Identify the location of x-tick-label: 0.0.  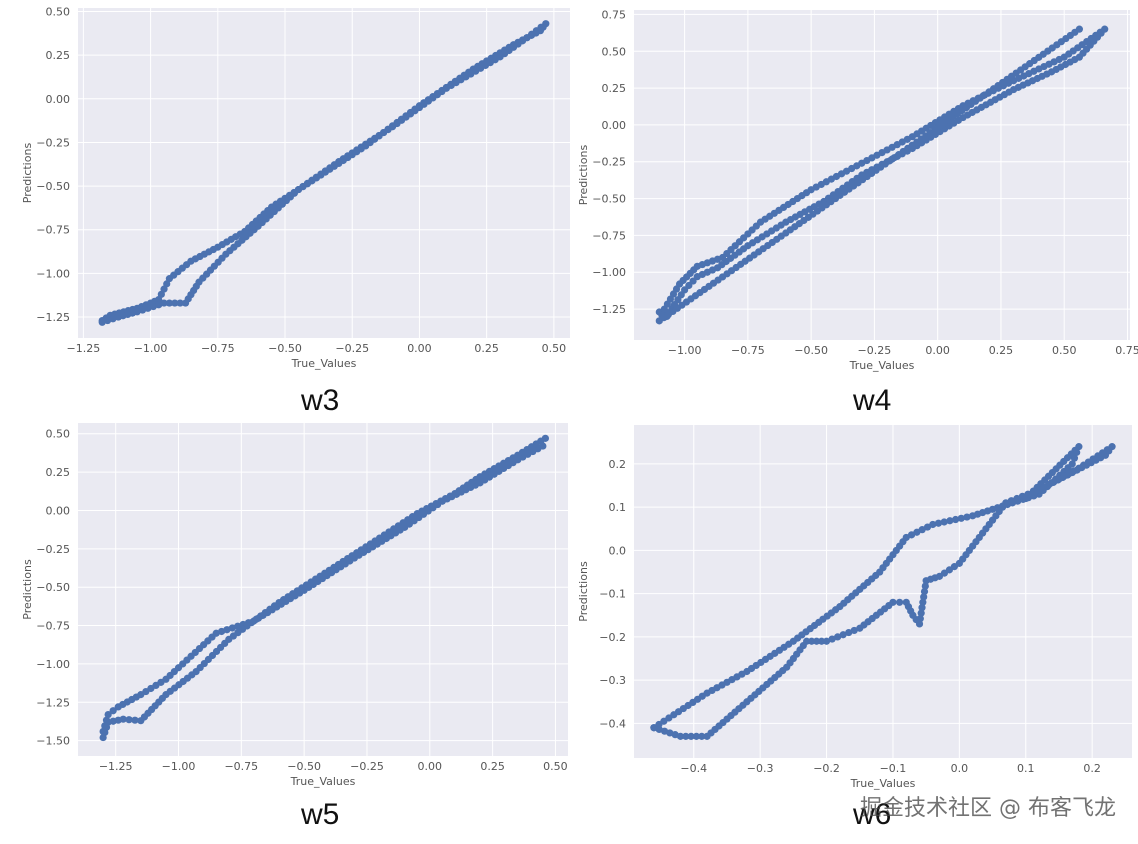
(960, 768).